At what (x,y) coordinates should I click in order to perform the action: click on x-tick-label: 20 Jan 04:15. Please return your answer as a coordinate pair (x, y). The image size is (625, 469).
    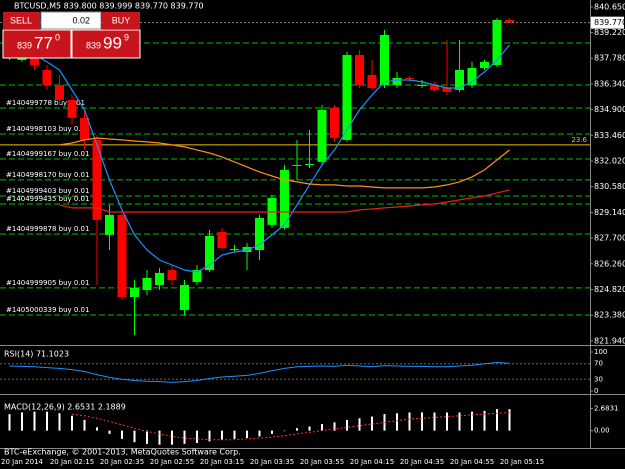
    Looking at the image, I should click on (372, 462).